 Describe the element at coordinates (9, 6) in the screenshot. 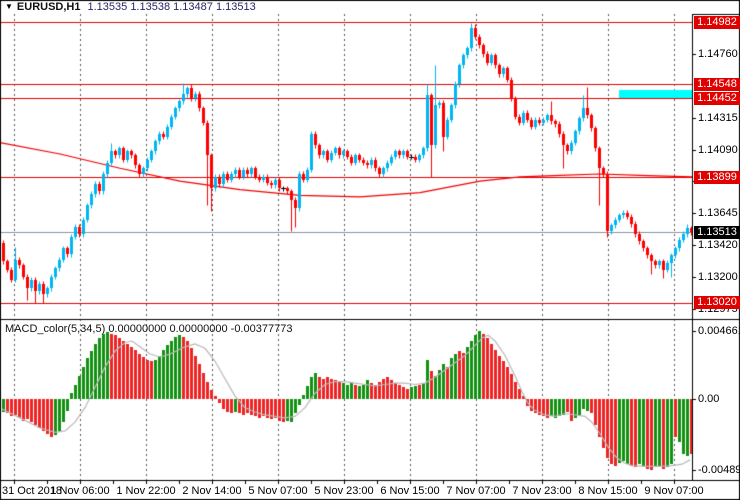

I see `symbol-dropdown-icon: ▼` at that location.